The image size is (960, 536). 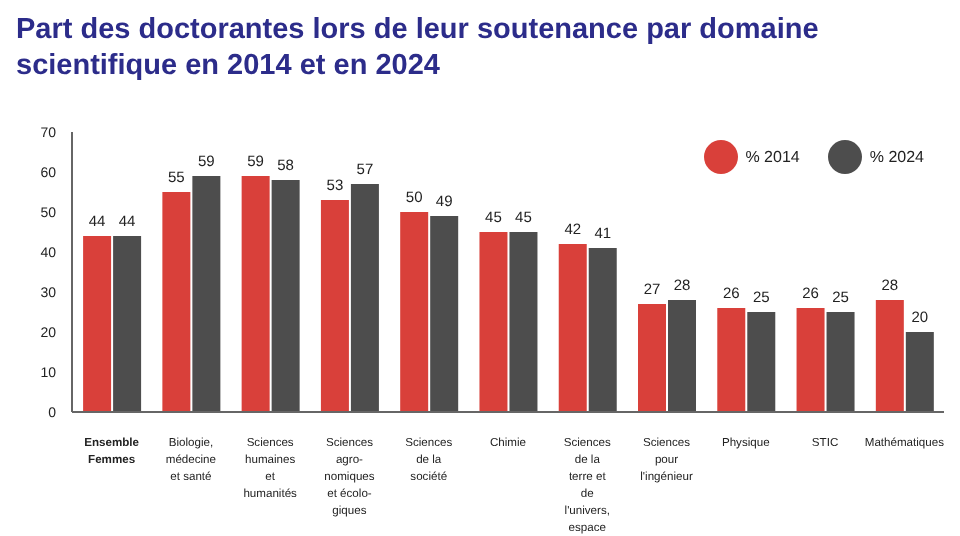 What do you see at coordinates (772, 157) in the screenshot?
I see `legend-label: % 2014` at bounding box center [772, 157].